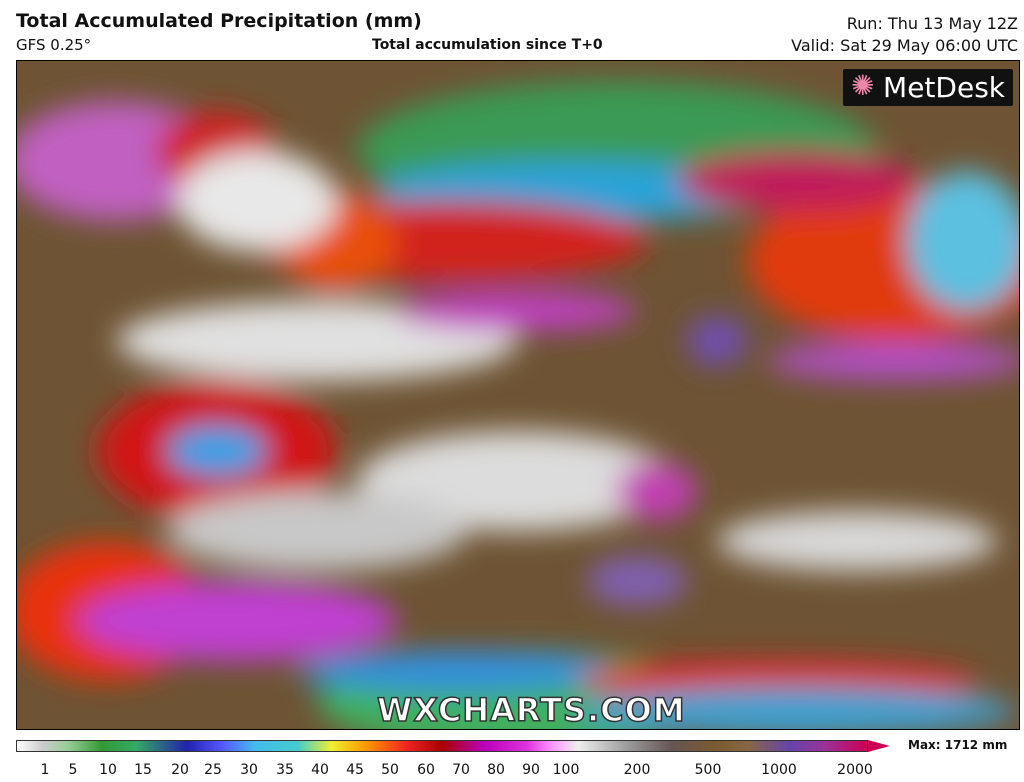 The height and width of the screenshot is (782, 1024). I want to click on legend-tick: 5, so click(73, 770).